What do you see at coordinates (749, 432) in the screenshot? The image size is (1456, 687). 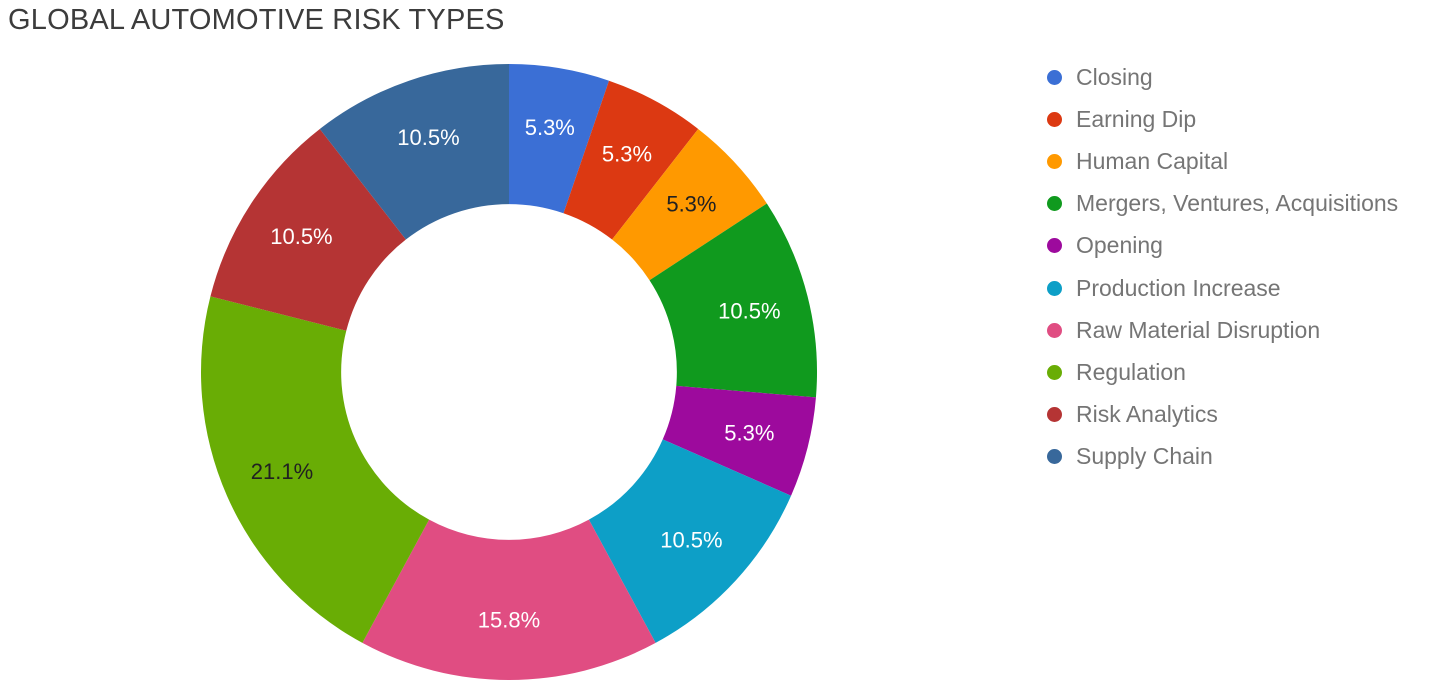 I see `slice-percent-label-opening: 5.3%` at bounding box center [749, 432].